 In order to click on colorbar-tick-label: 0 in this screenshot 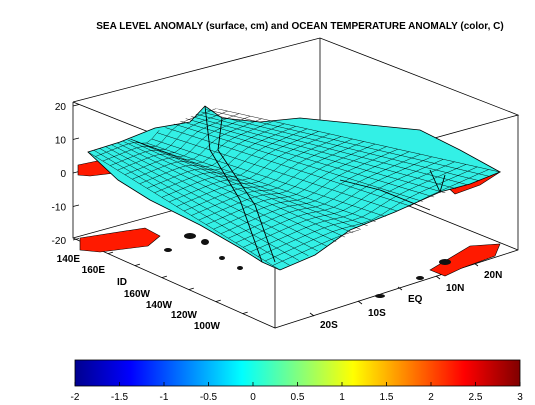, I will do `click(253, 397)`.